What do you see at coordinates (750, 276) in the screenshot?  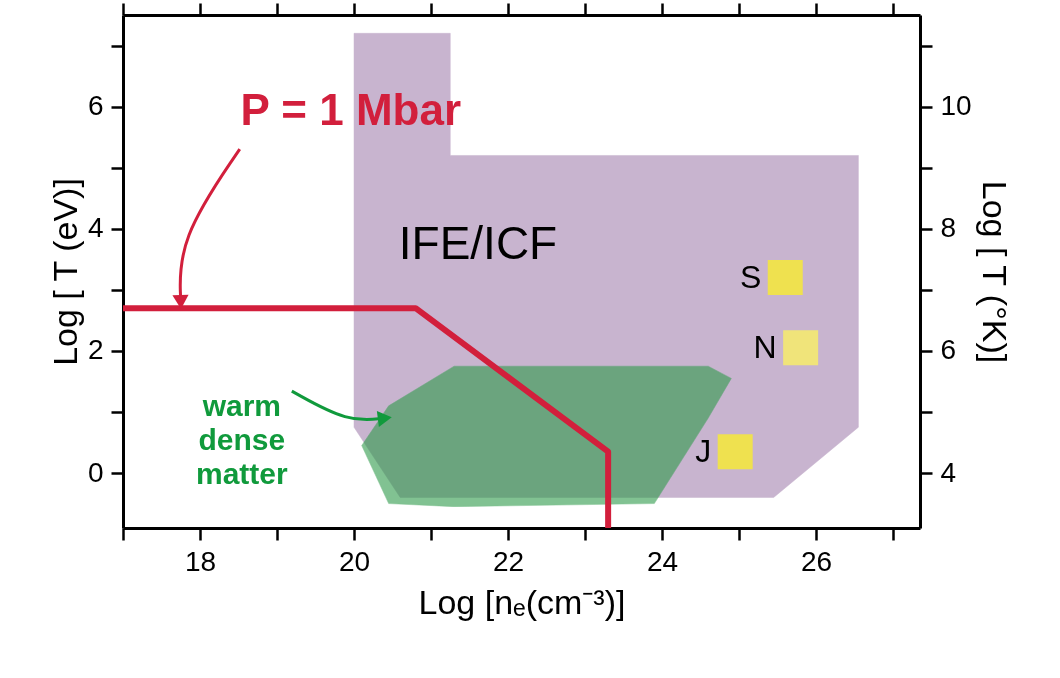 I see `series-label: S` at bounding box center [750, 276].